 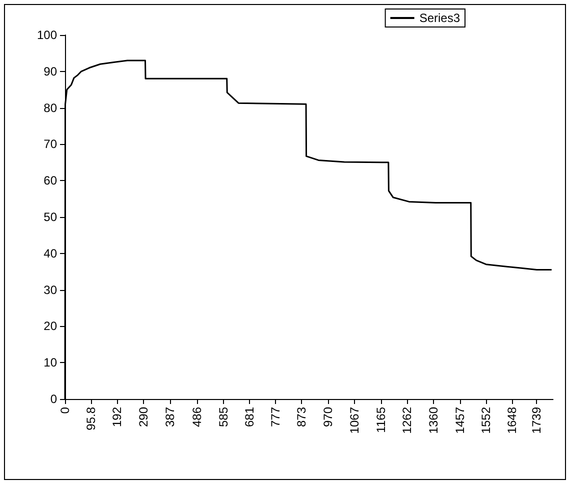 What do you see at coordinates (47, 35) in the screenshot?
I see `y-tick-label: 100` at bounding box center [47, 35].